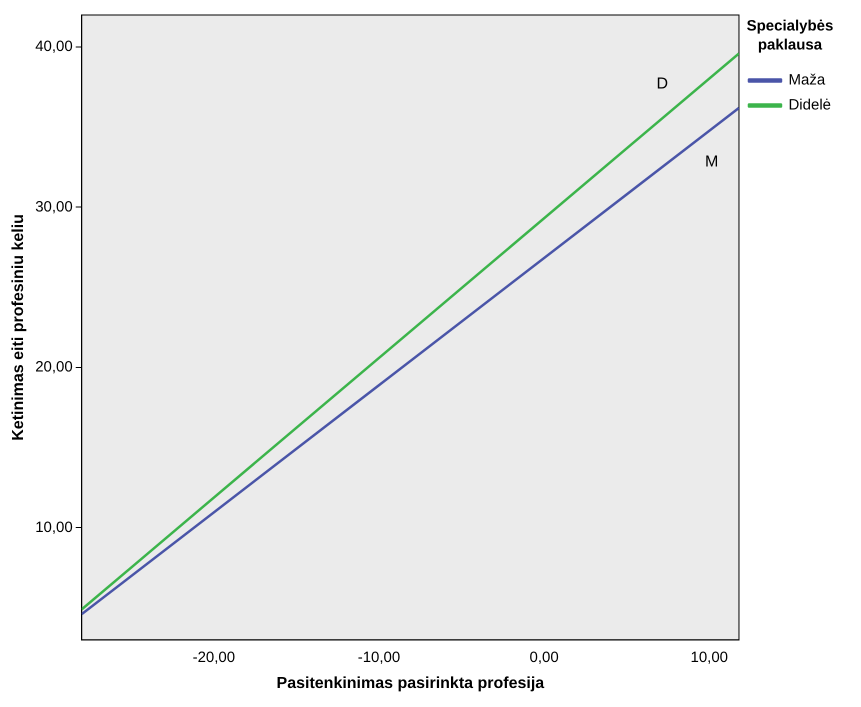 Image resolution: width=861 pixels, height=707 pixels. What do you see at coordinates (790, 36) in the screenshot?
I see `legend-title: Specialybės paklausa` at bounding box center [790, 36].